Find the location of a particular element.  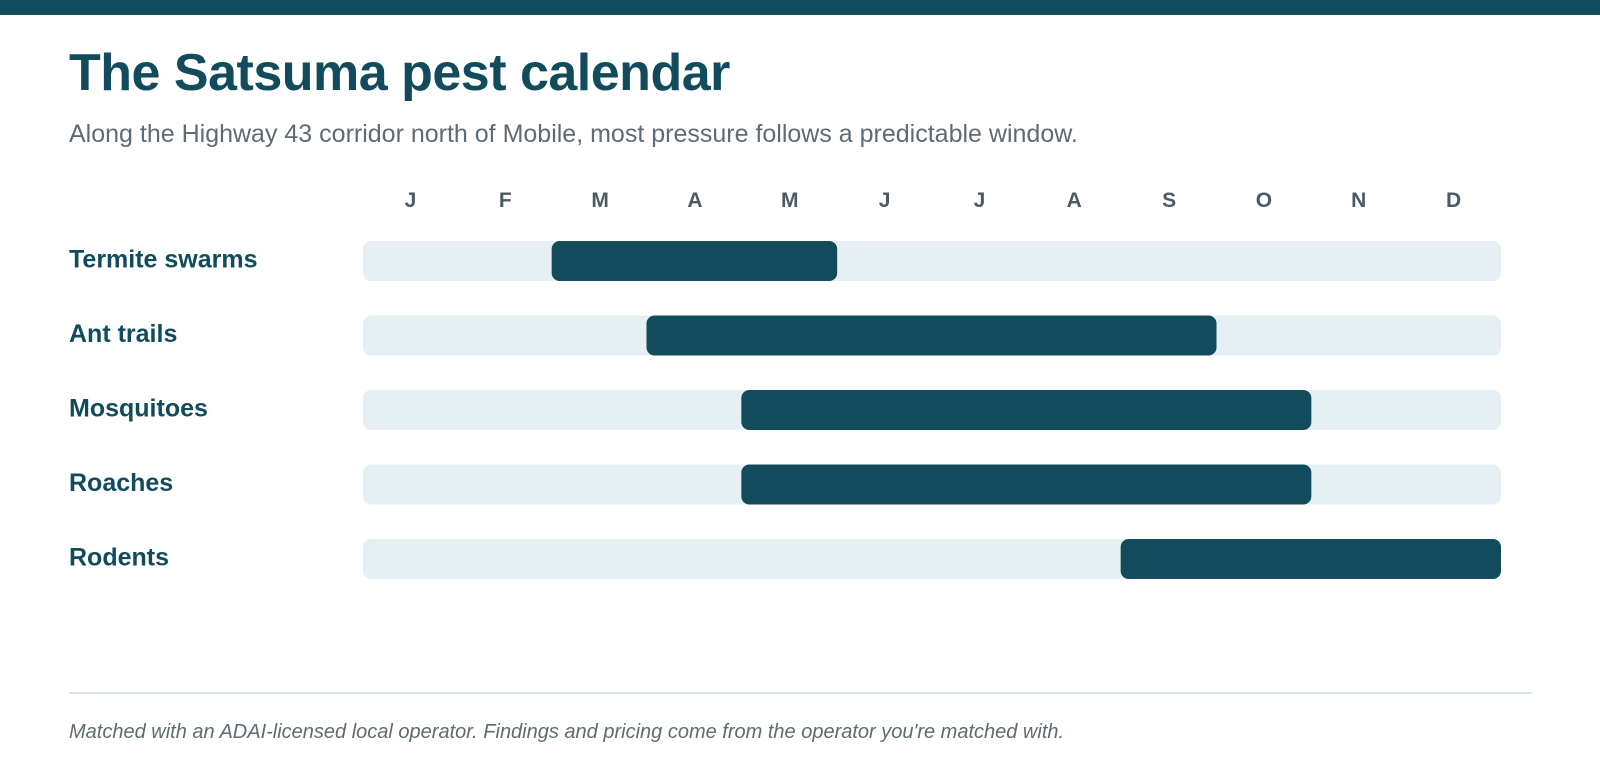

pest-row: Mosquitoes is located at coordinates (785, 410).